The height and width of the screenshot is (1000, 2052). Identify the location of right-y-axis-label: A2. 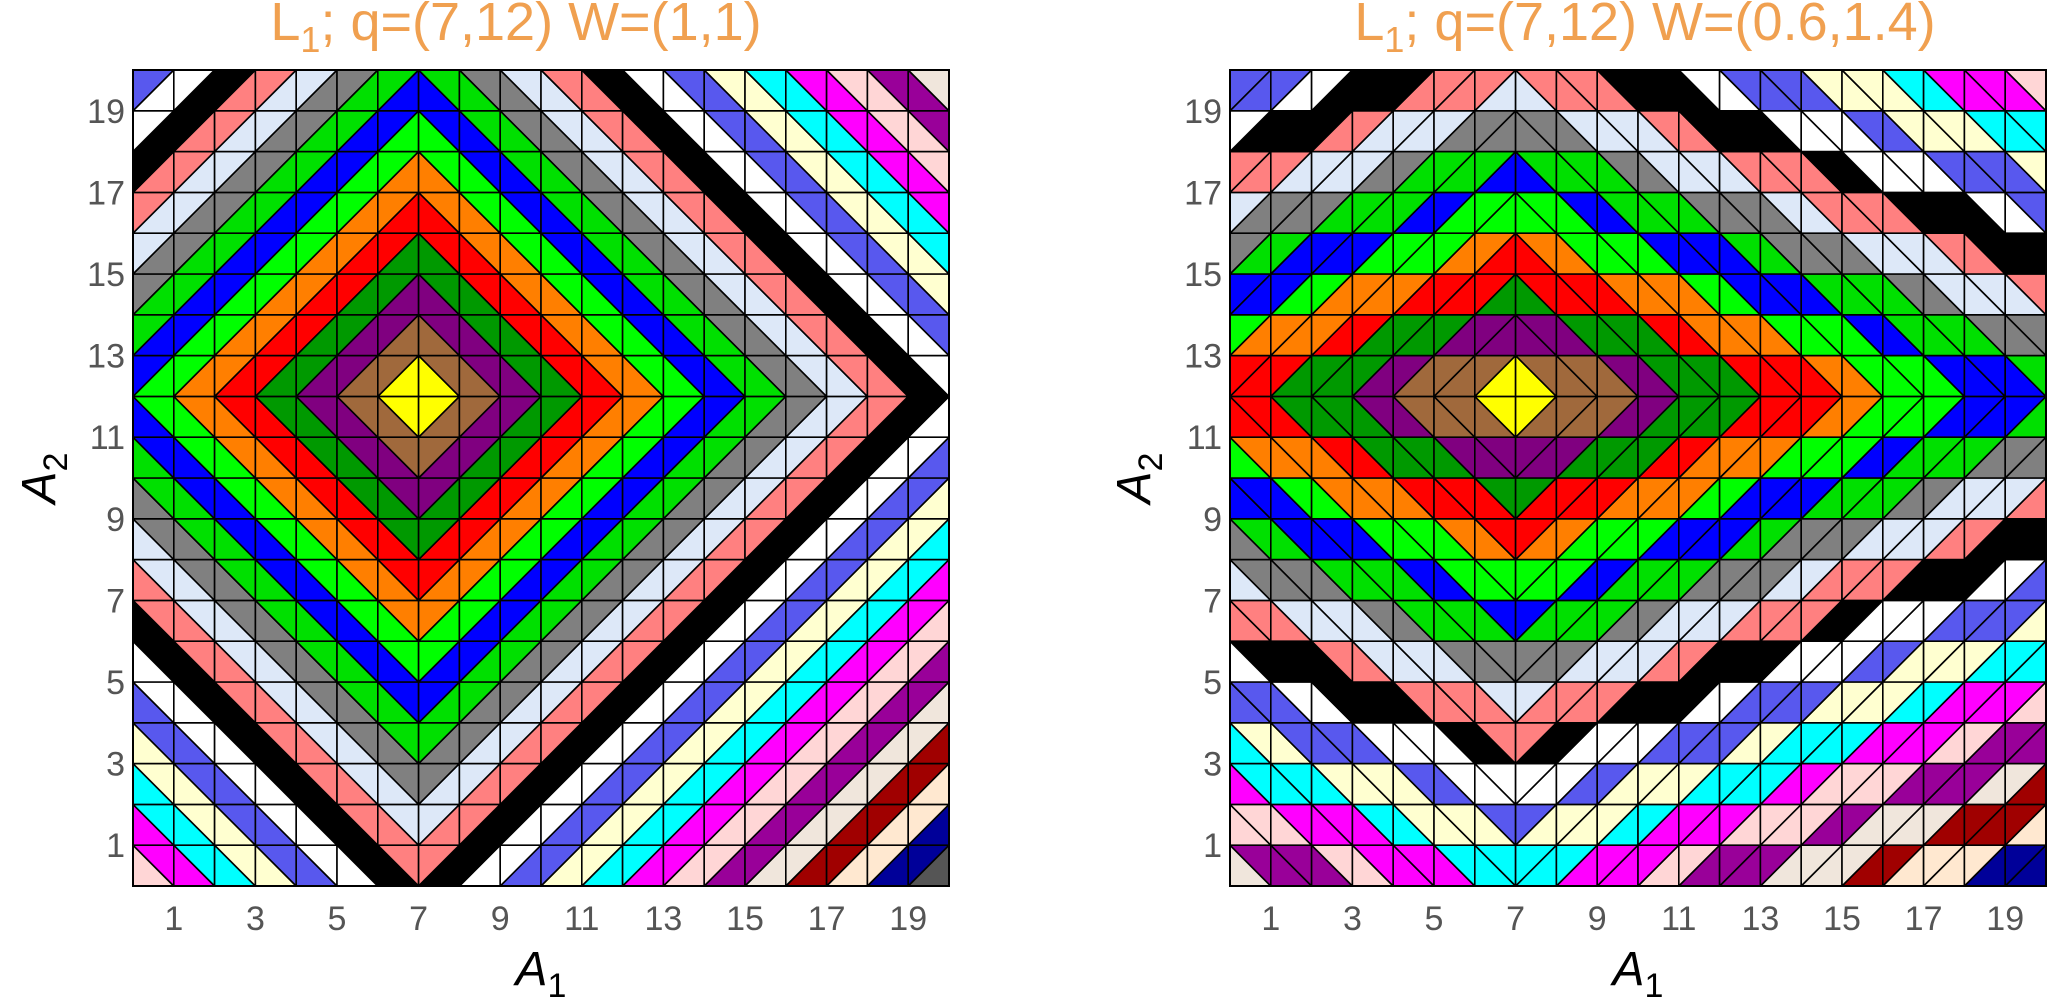
(1139, 480).